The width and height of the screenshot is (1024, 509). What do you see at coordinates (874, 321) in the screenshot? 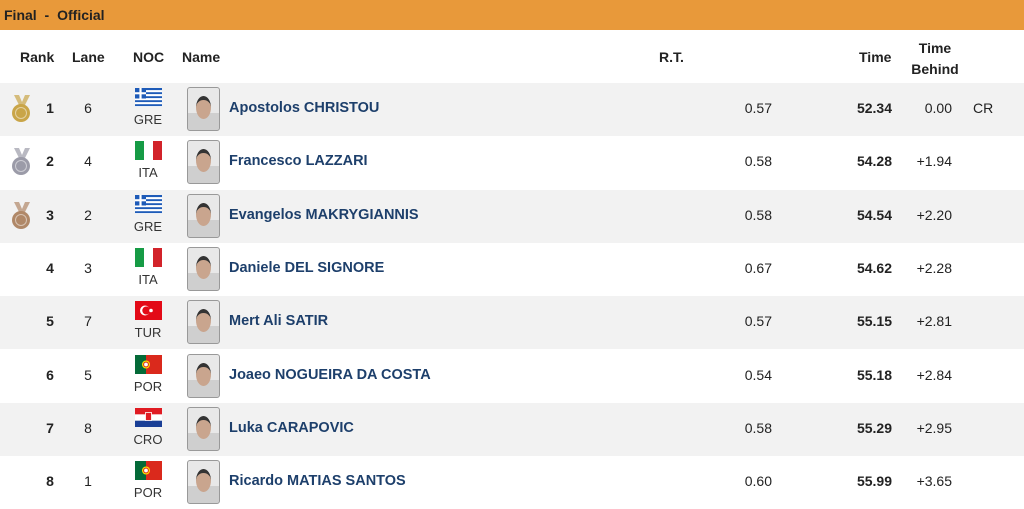
I see `time: 55.15` at bounding box center [874, 321].